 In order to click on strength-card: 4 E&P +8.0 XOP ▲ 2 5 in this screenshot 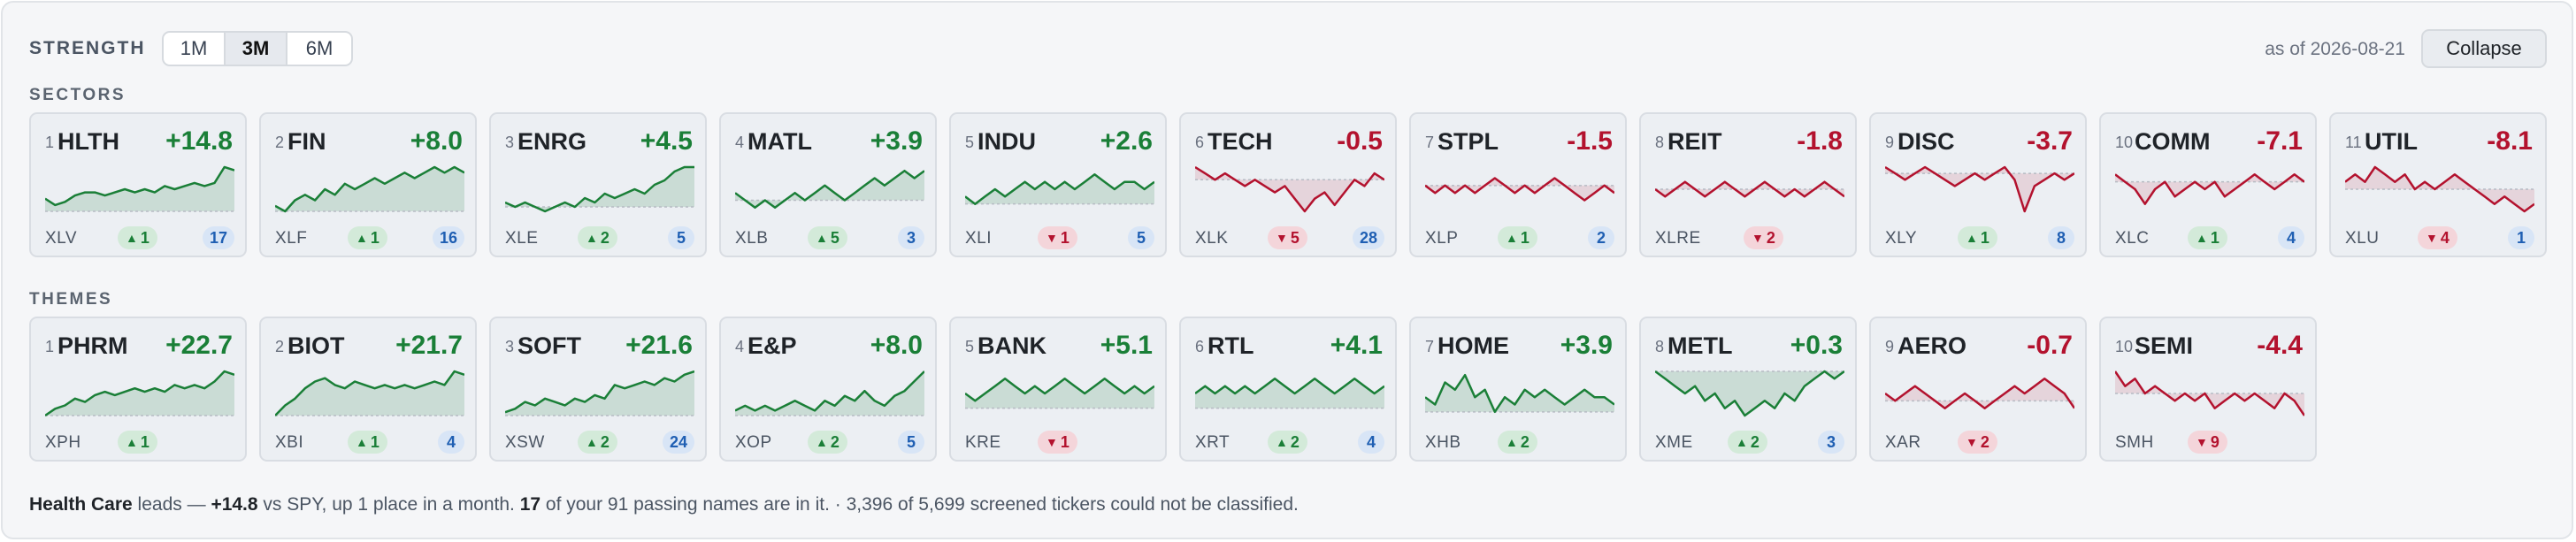, I will do `click(828, 389)`.